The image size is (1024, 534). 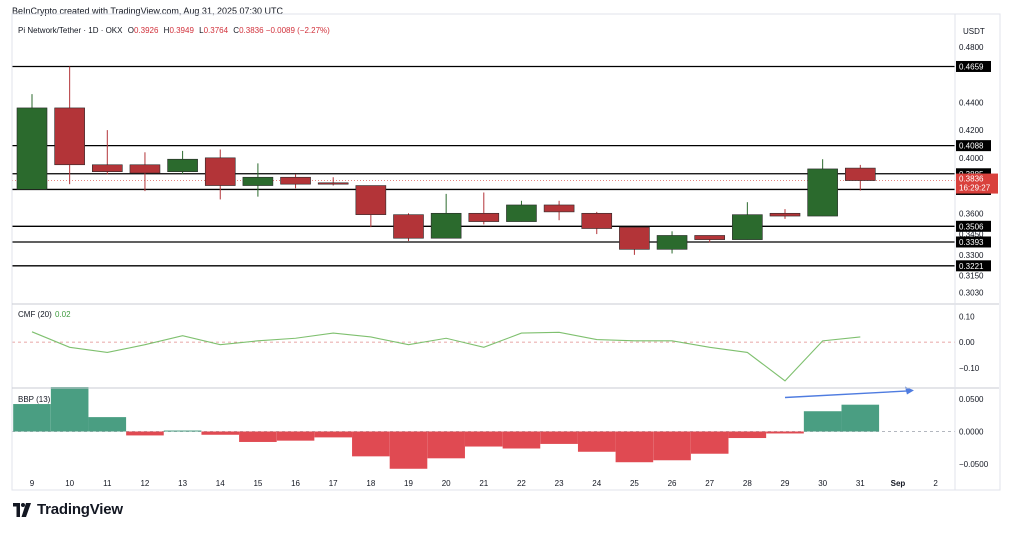 What do you see at coordinates (969, 368) in the screenshot?
I see `cmf-tick-label: −0.10` at bounding box center [969, 368].